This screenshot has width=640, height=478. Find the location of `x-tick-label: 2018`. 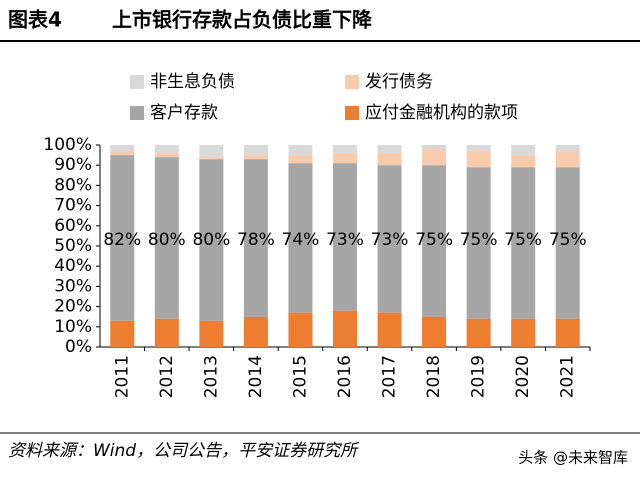

x-tick-label: 2018 is located at coordinates (434, 376).